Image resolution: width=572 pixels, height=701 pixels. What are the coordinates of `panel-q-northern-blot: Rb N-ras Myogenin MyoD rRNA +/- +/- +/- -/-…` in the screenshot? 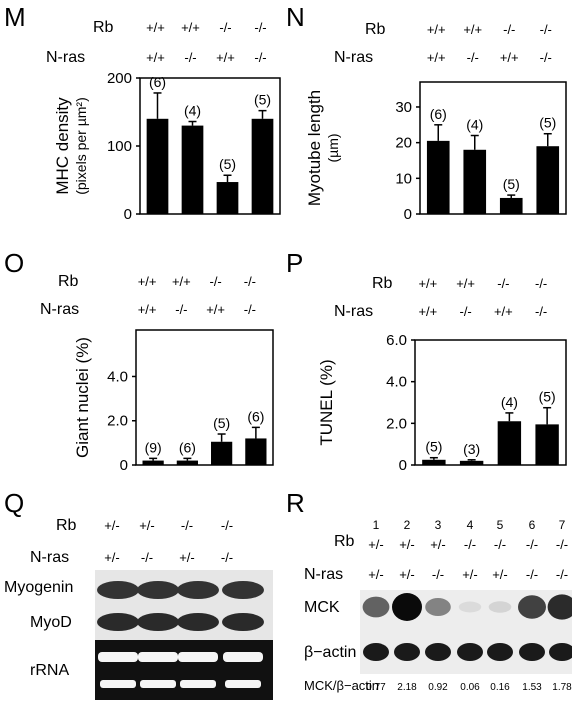 It's located at (138, 608).